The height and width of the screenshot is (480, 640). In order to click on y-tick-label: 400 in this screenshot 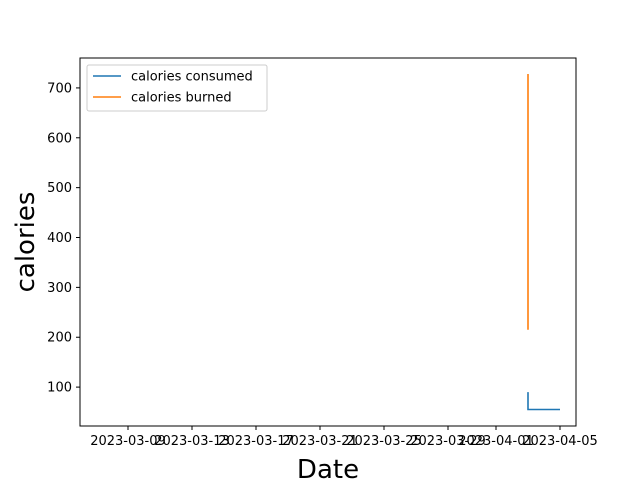, I will do `click(59, 238)`.